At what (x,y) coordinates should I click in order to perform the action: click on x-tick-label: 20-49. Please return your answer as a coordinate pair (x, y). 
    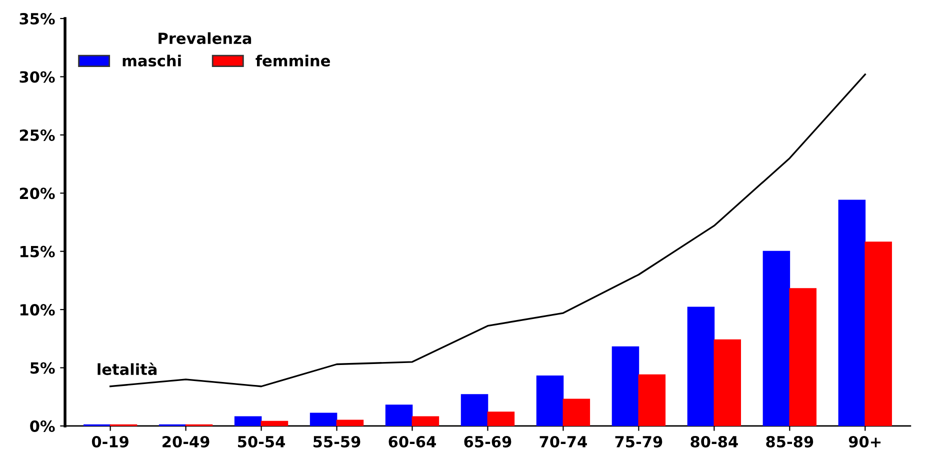
    Looking at the image, I should click on (186, 442).